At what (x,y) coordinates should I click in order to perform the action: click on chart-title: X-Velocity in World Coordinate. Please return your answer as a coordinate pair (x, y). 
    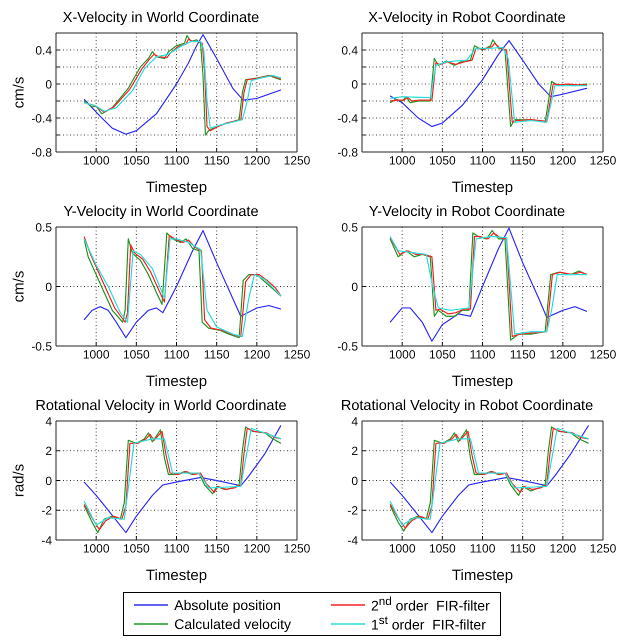
    Looking at the image, I should click on (161, 18).